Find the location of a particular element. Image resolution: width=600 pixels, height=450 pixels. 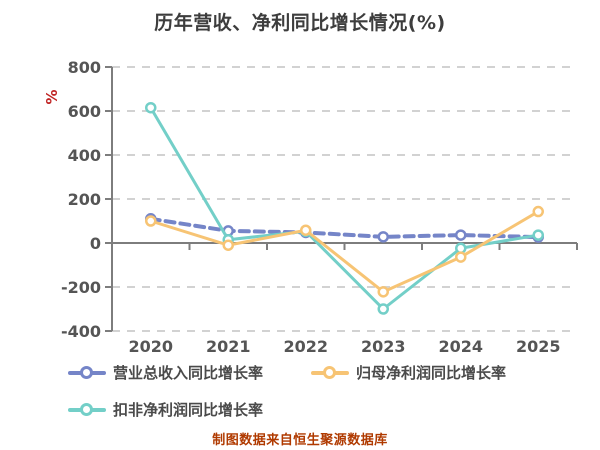

legend-label: 归母净利润同比增长率 is located at coordinates (431, 373).